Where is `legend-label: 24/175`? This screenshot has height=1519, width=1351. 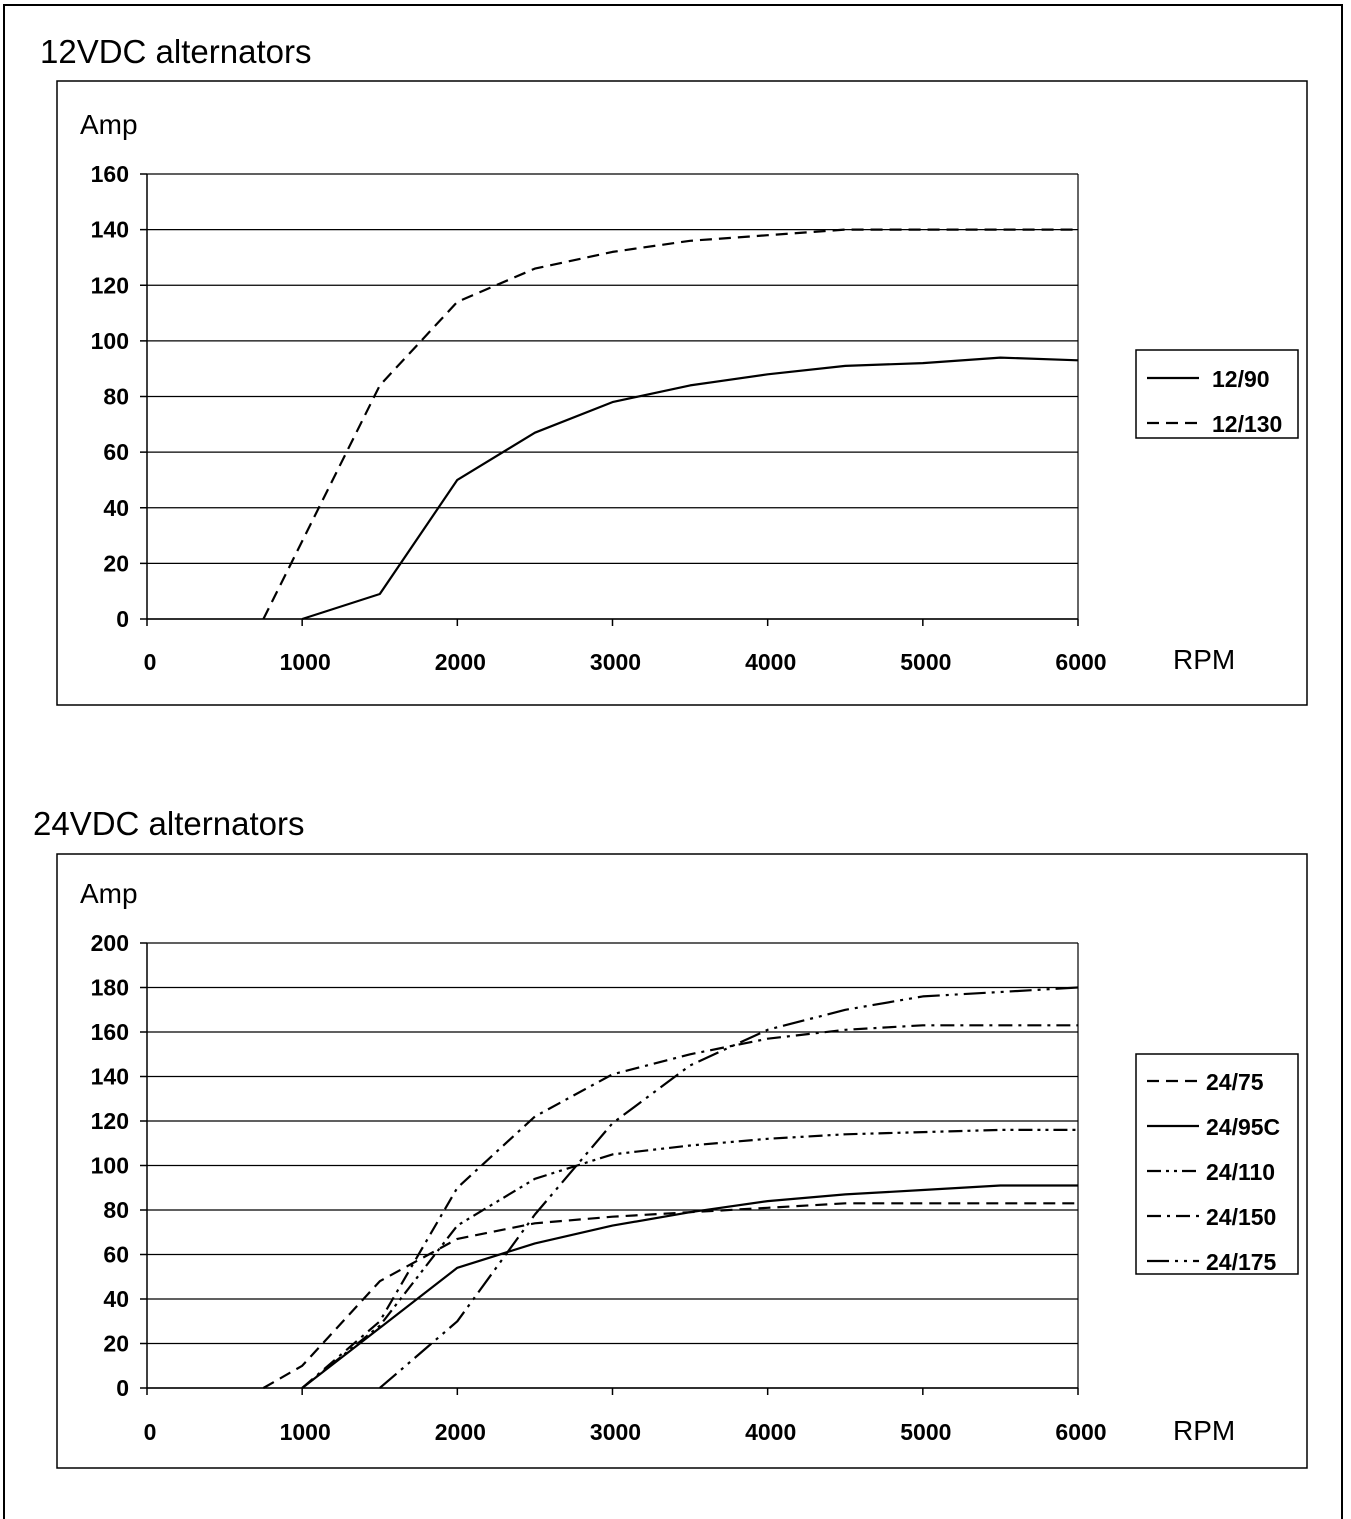 legend-label: 24/175 is located at coordinates (1241, 1262).